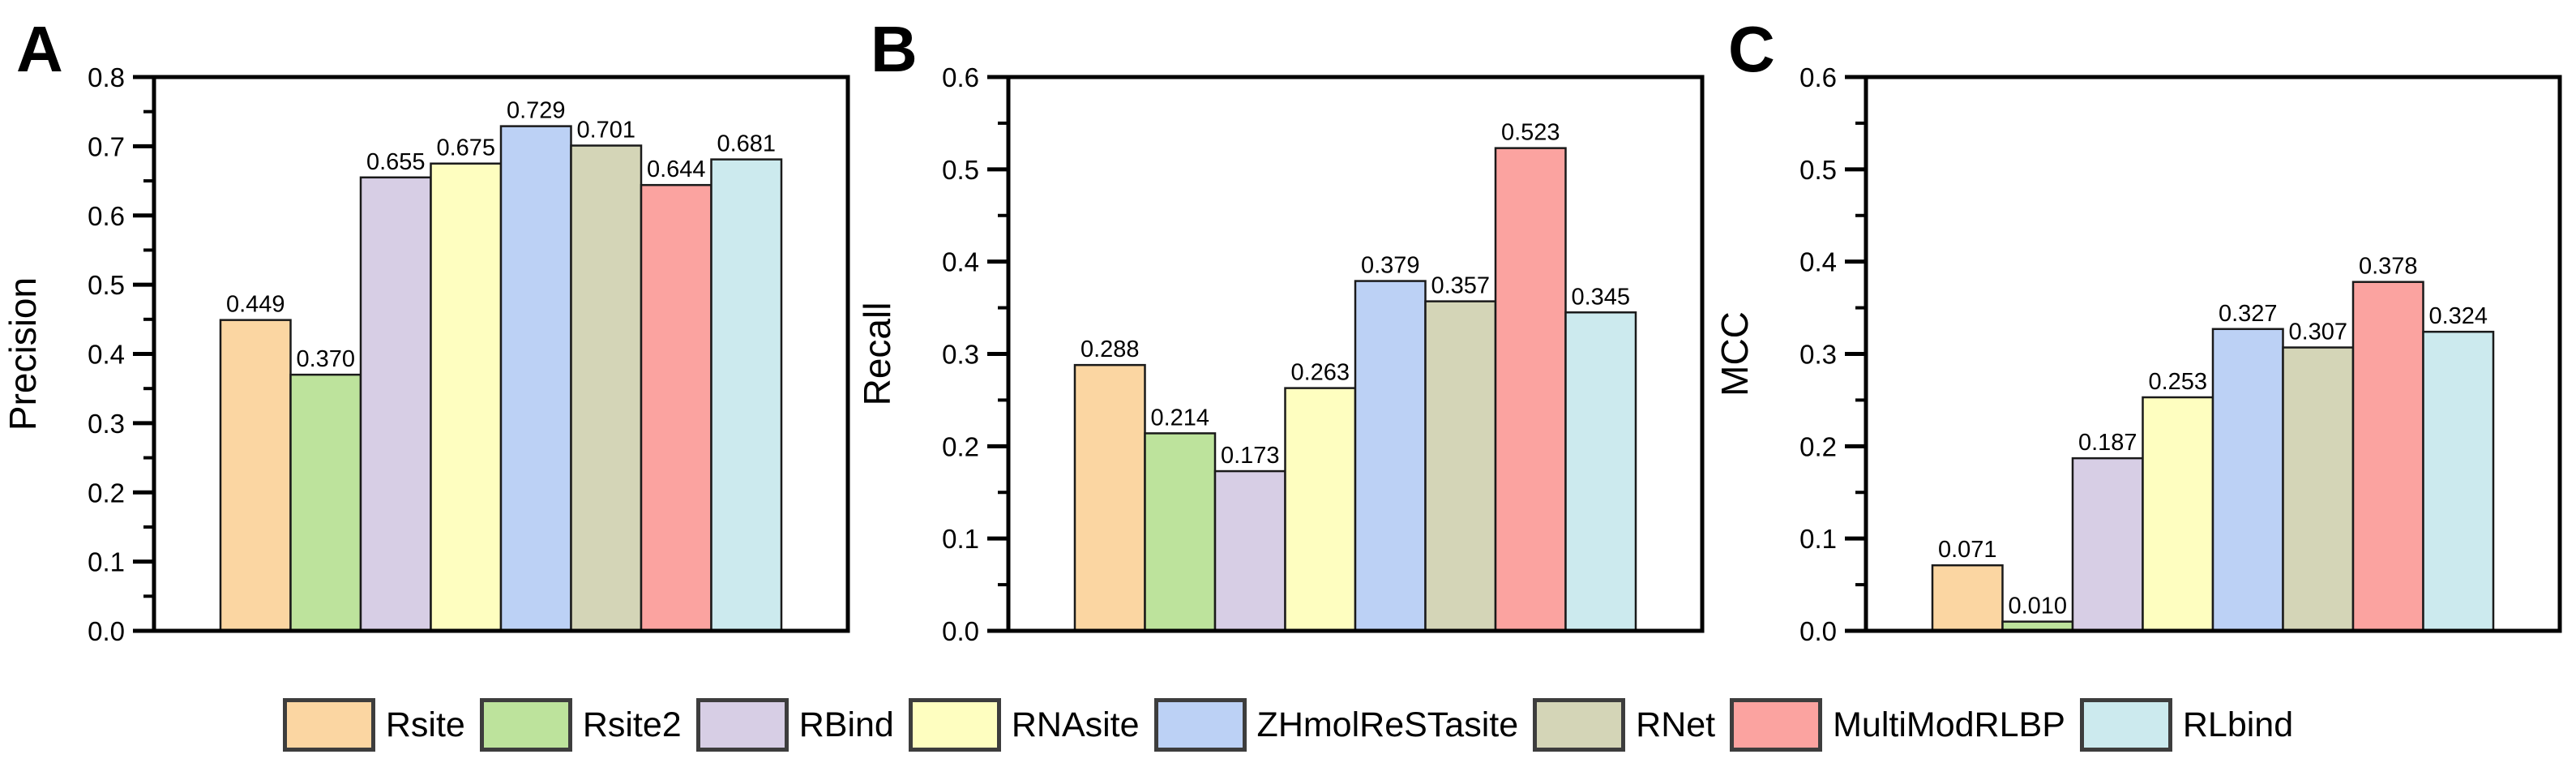 The image size is (2576, 763). What do you see at coordinates (2037, 606) in the screenshot?
I see `bar-value-label-rsite2: 0.010` at bounding box center [2037, 606].